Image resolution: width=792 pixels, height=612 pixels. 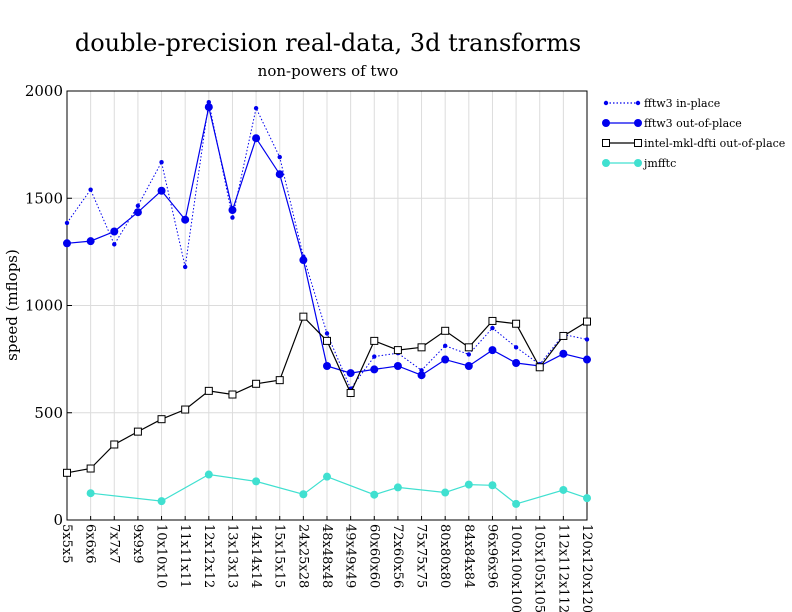 I want to click on x-tick-label: 9x9x9, so click(x=137, y=543).